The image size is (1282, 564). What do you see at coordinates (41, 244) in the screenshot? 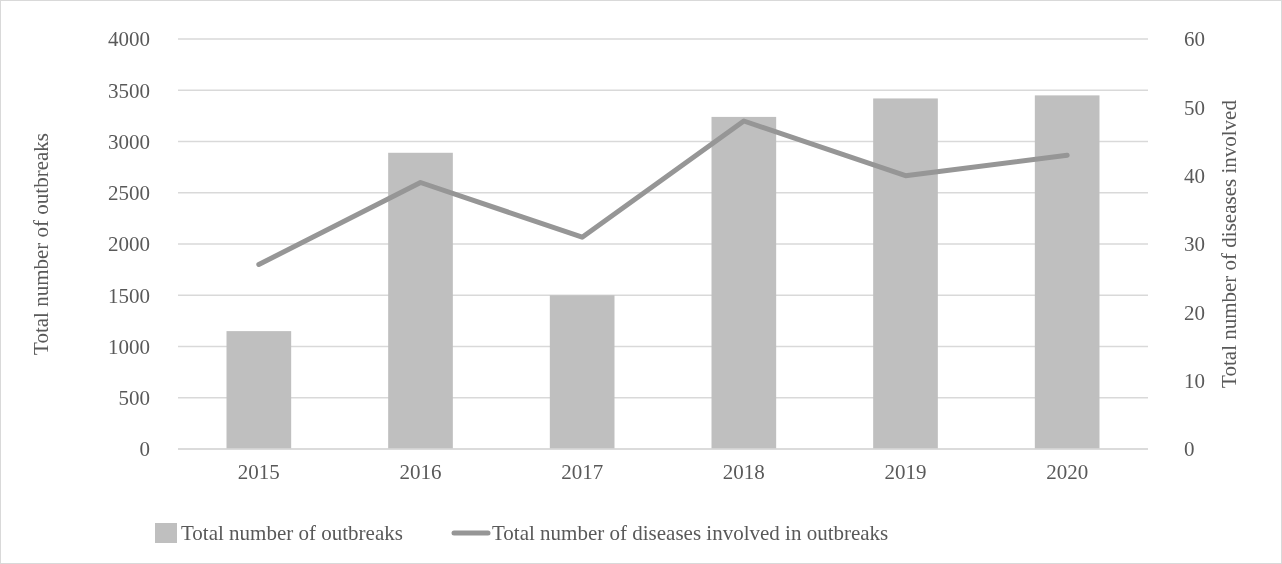
I see `y-axis-title: Total number of outbreaks` at bounding box center [41, 244].